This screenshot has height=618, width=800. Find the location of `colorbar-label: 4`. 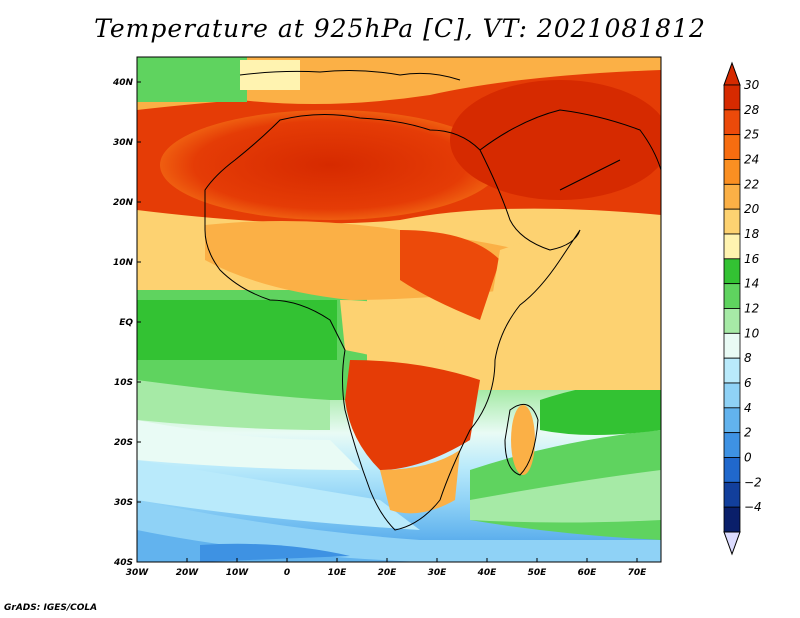

colorbar-label: 4 is located at coordinates (748, 408).